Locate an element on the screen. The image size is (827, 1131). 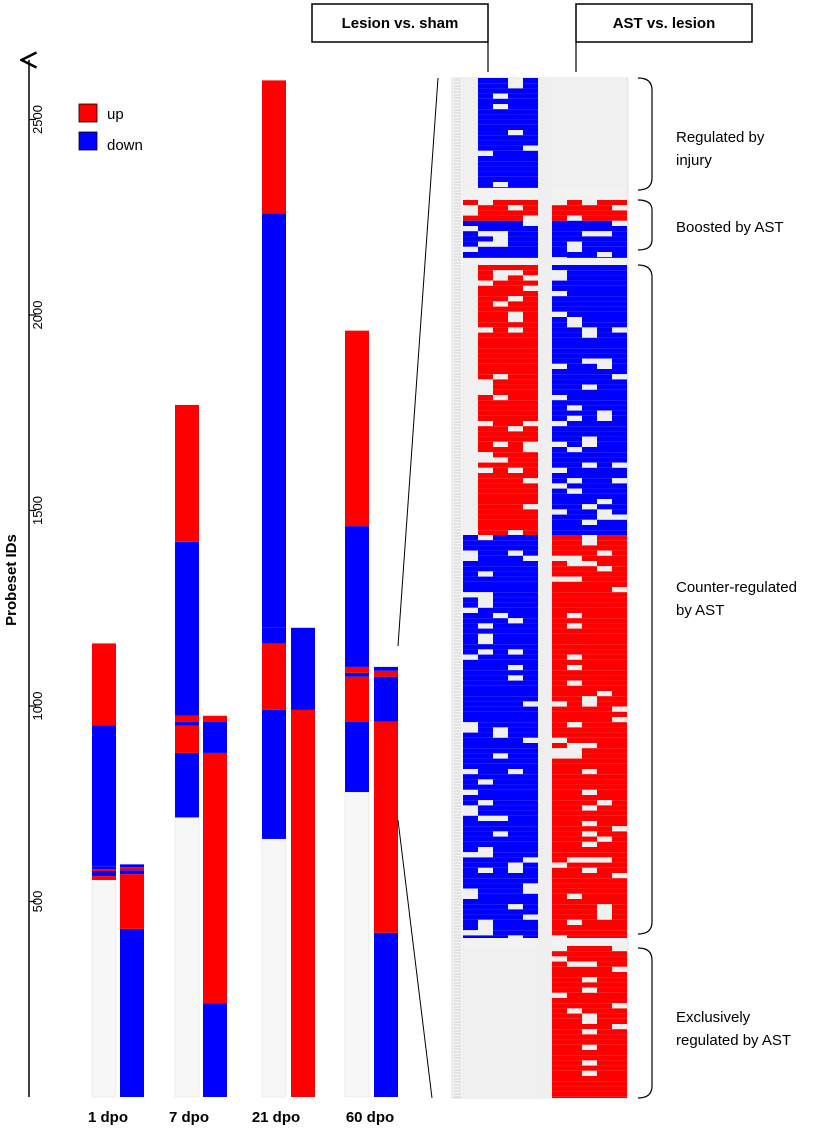
bar-segment-up is located at coordinates (274, 676).